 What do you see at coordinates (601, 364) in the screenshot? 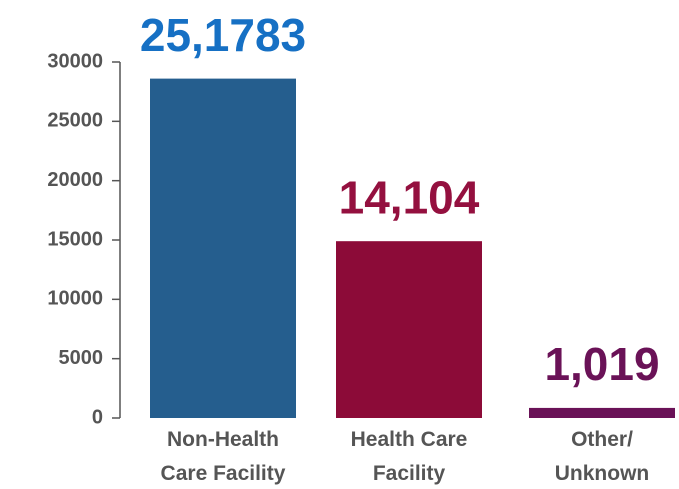
I see `bar-annotation: 1,019` at bounding box center [601, 364].